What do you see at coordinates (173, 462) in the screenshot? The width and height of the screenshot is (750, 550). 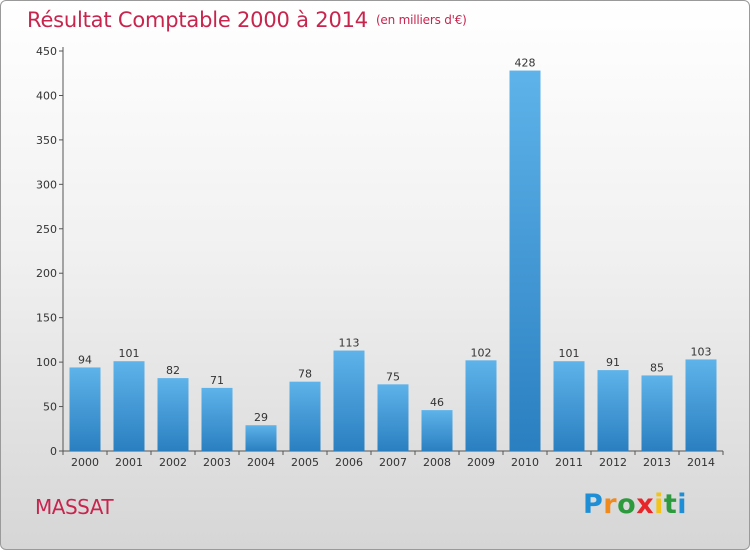 I see `x-tick-label: 2002` at bounding box center [173, 462].